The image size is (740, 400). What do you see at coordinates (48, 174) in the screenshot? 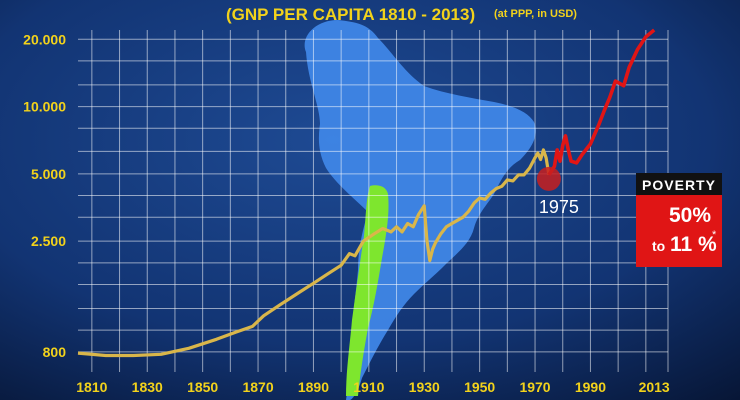
I see `y-tick-label: 5.000` at bounding box center [48, 174].